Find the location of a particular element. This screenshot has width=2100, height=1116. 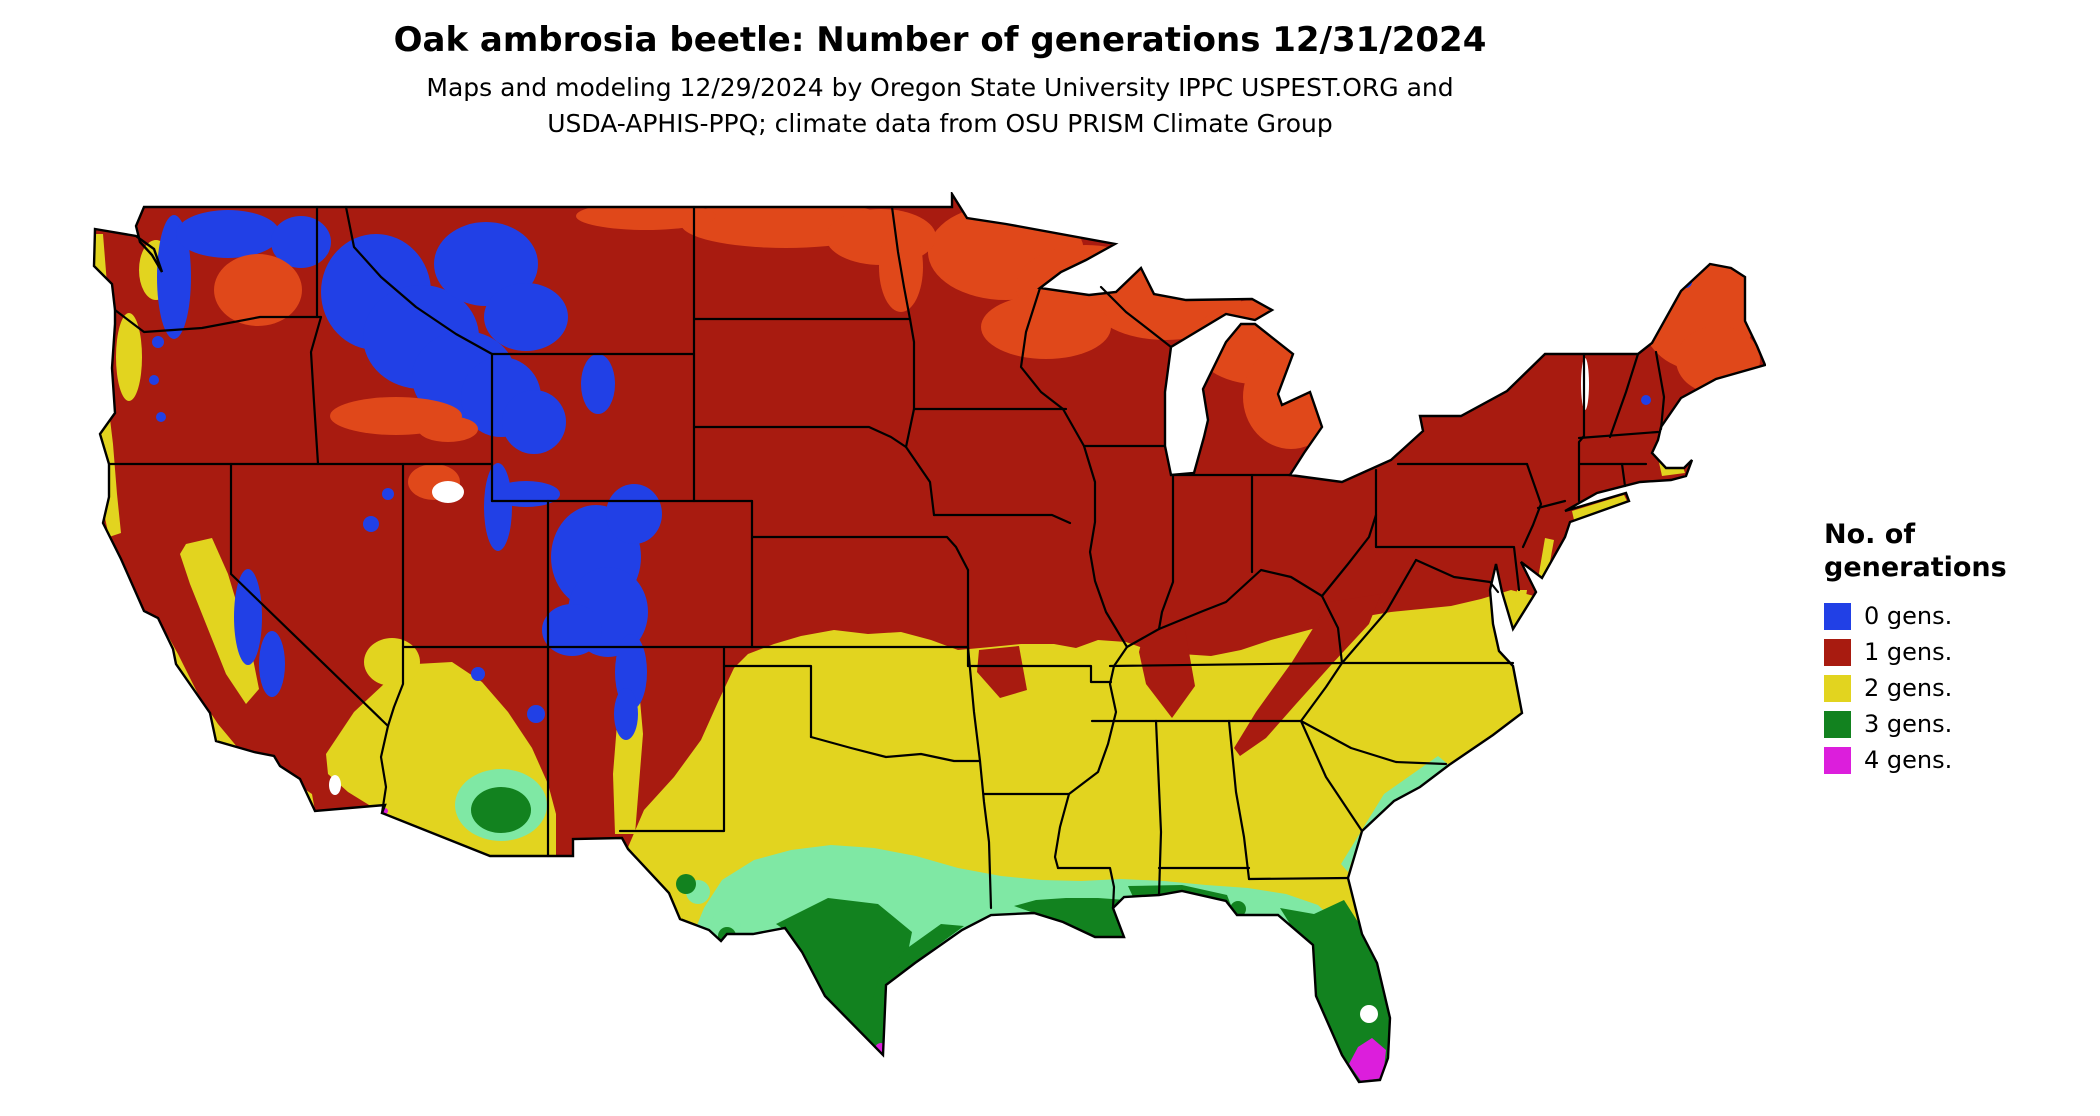

legend-item-0-gens: 0 gens. is located at coordinates (1954, 616).